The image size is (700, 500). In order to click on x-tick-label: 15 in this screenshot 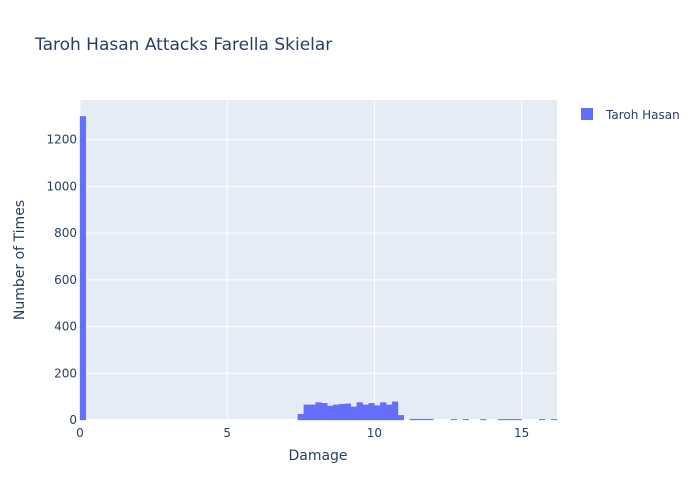, I will do `click(521, 433)`.